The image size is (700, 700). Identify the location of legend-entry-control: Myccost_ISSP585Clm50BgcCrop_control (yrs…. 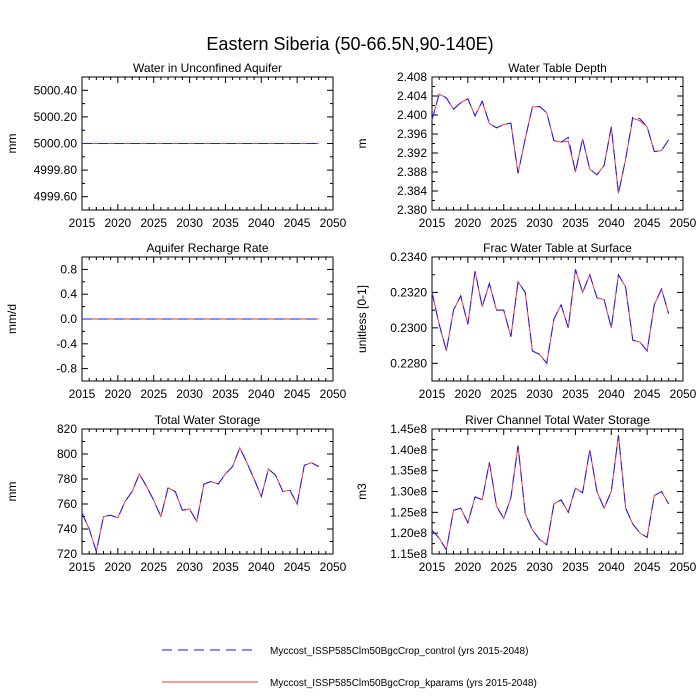
(345, 651).